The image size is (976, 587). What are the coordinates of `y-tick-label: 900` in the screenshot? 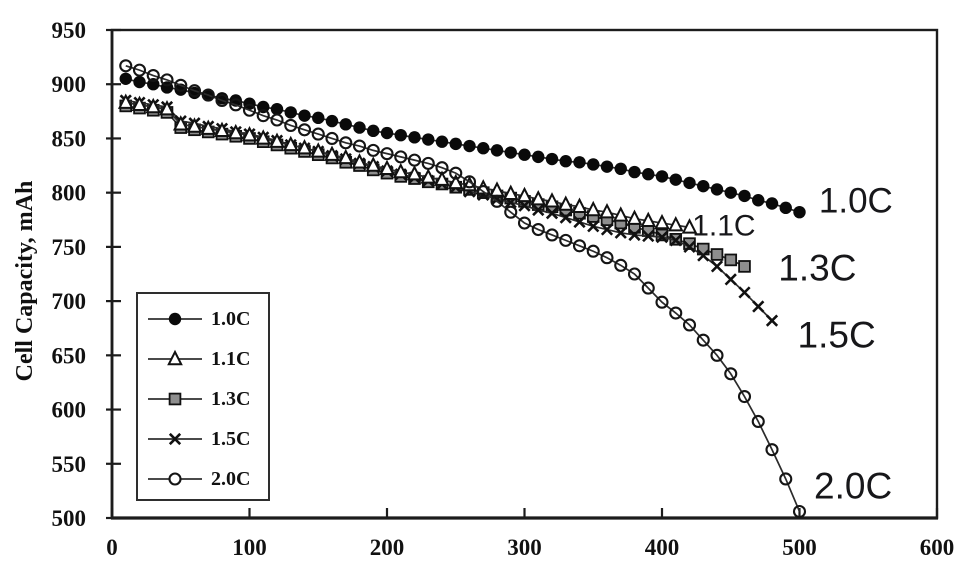 It's located at (69, 84).